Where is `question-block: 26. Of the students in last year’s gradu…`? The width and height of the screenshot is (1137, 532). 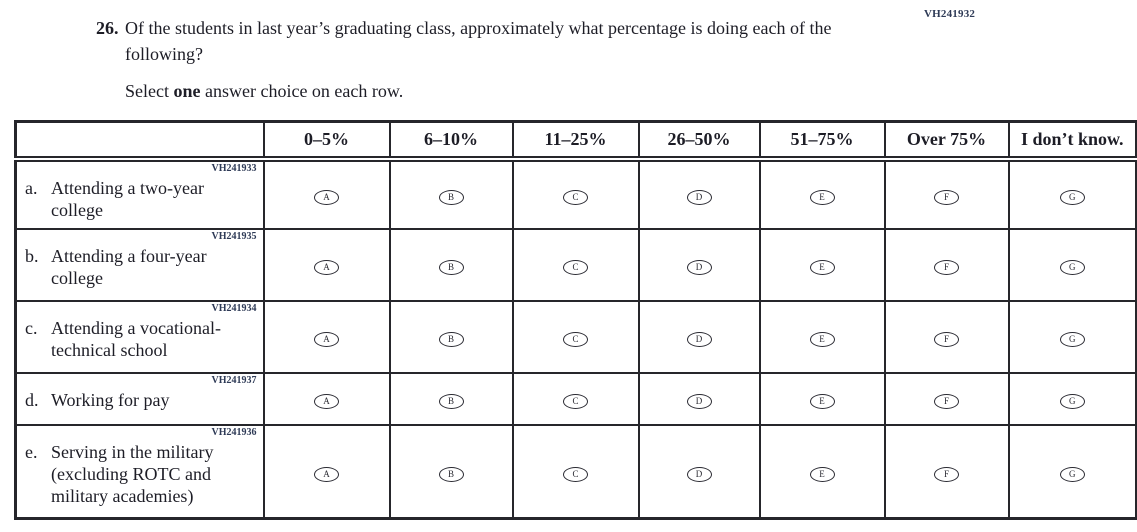 question-block: 26. Of the students in last year’s gradu… is located at coordinates (483, 59).